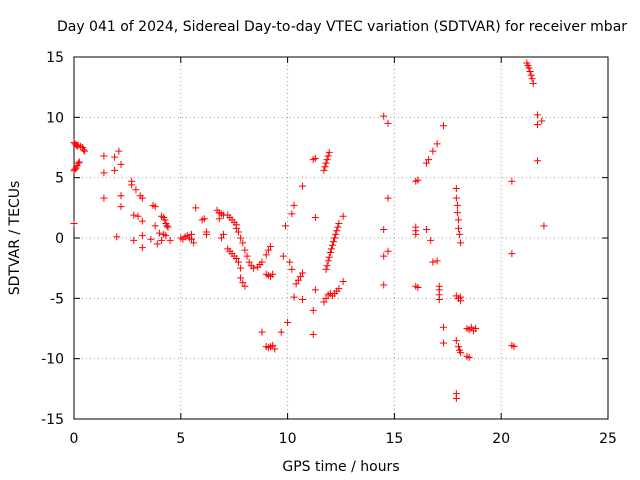 This screenshot has width=640, height=480. I want to click on y-tick-labels: -15 -10 -5 0 5 10 15, so click(52, 239).